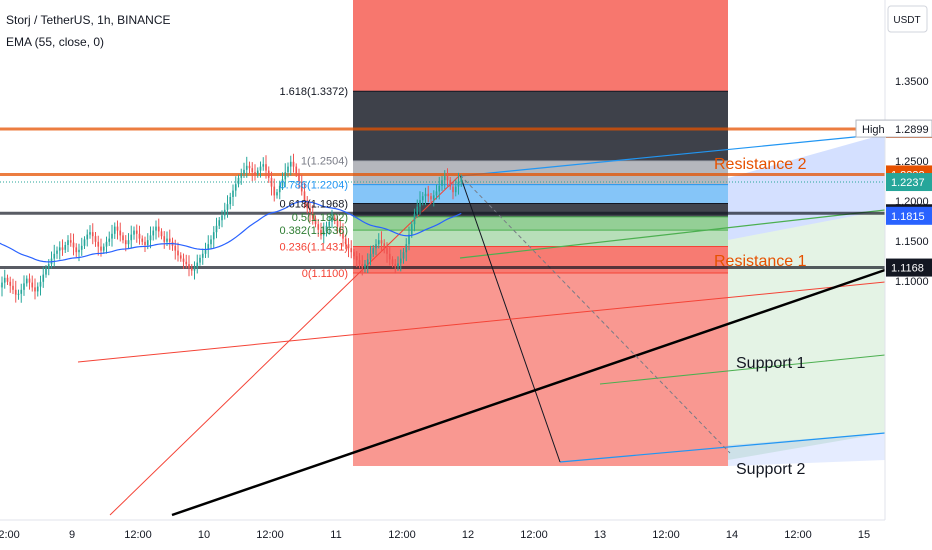 The image size is (932, 550). Describe the element at coordinates (55, 42) in the screenshot. I see `indicator-legend: EMA (55, close, 0)` at that location.